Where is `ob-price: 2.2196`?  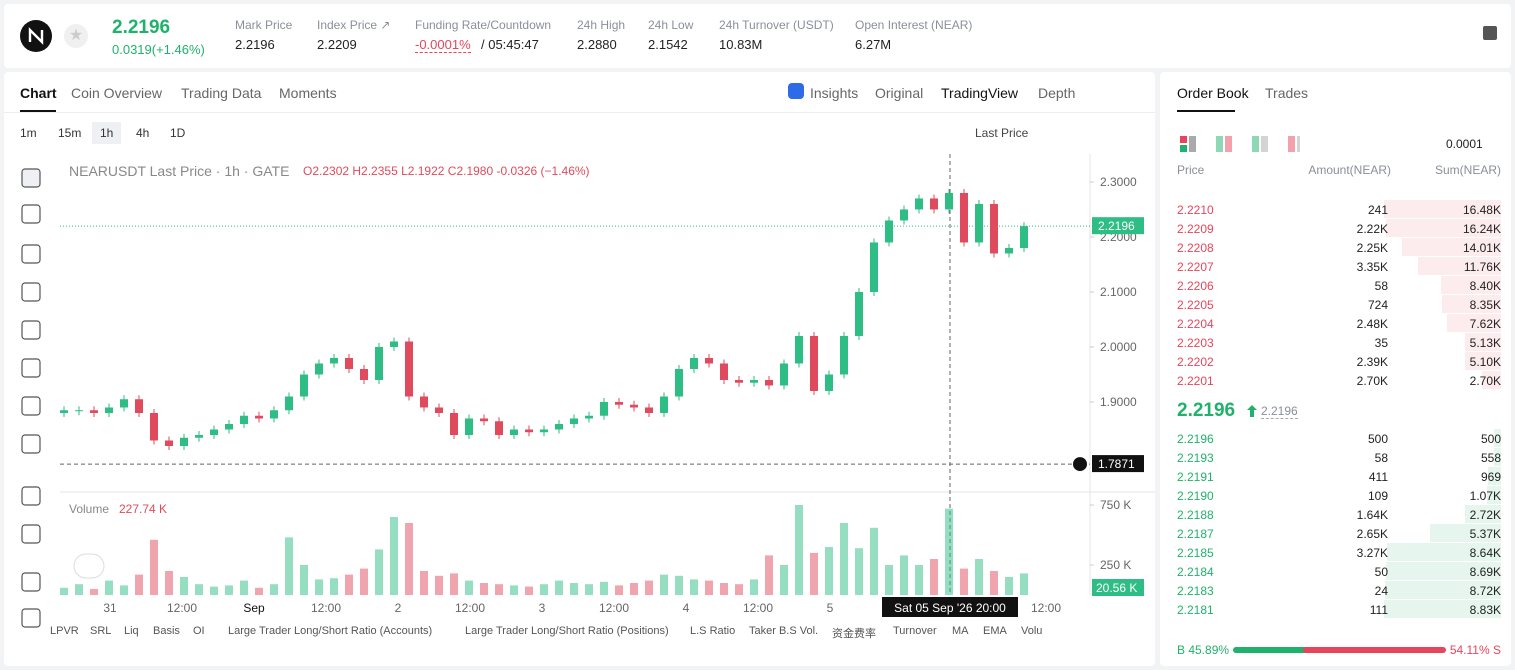
ob-price: 2.2196 is located at coordinates (1195, 439).